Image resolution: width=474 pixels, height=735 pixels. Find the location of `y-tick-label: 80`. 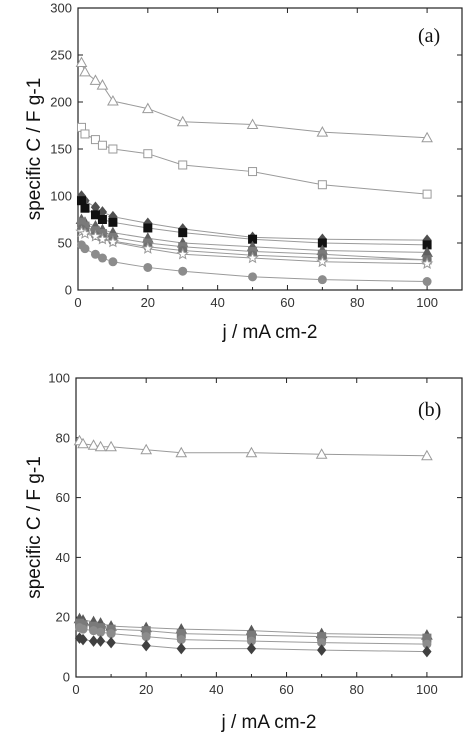

y-tick-label: 80 is located at coordinates (63, 437).